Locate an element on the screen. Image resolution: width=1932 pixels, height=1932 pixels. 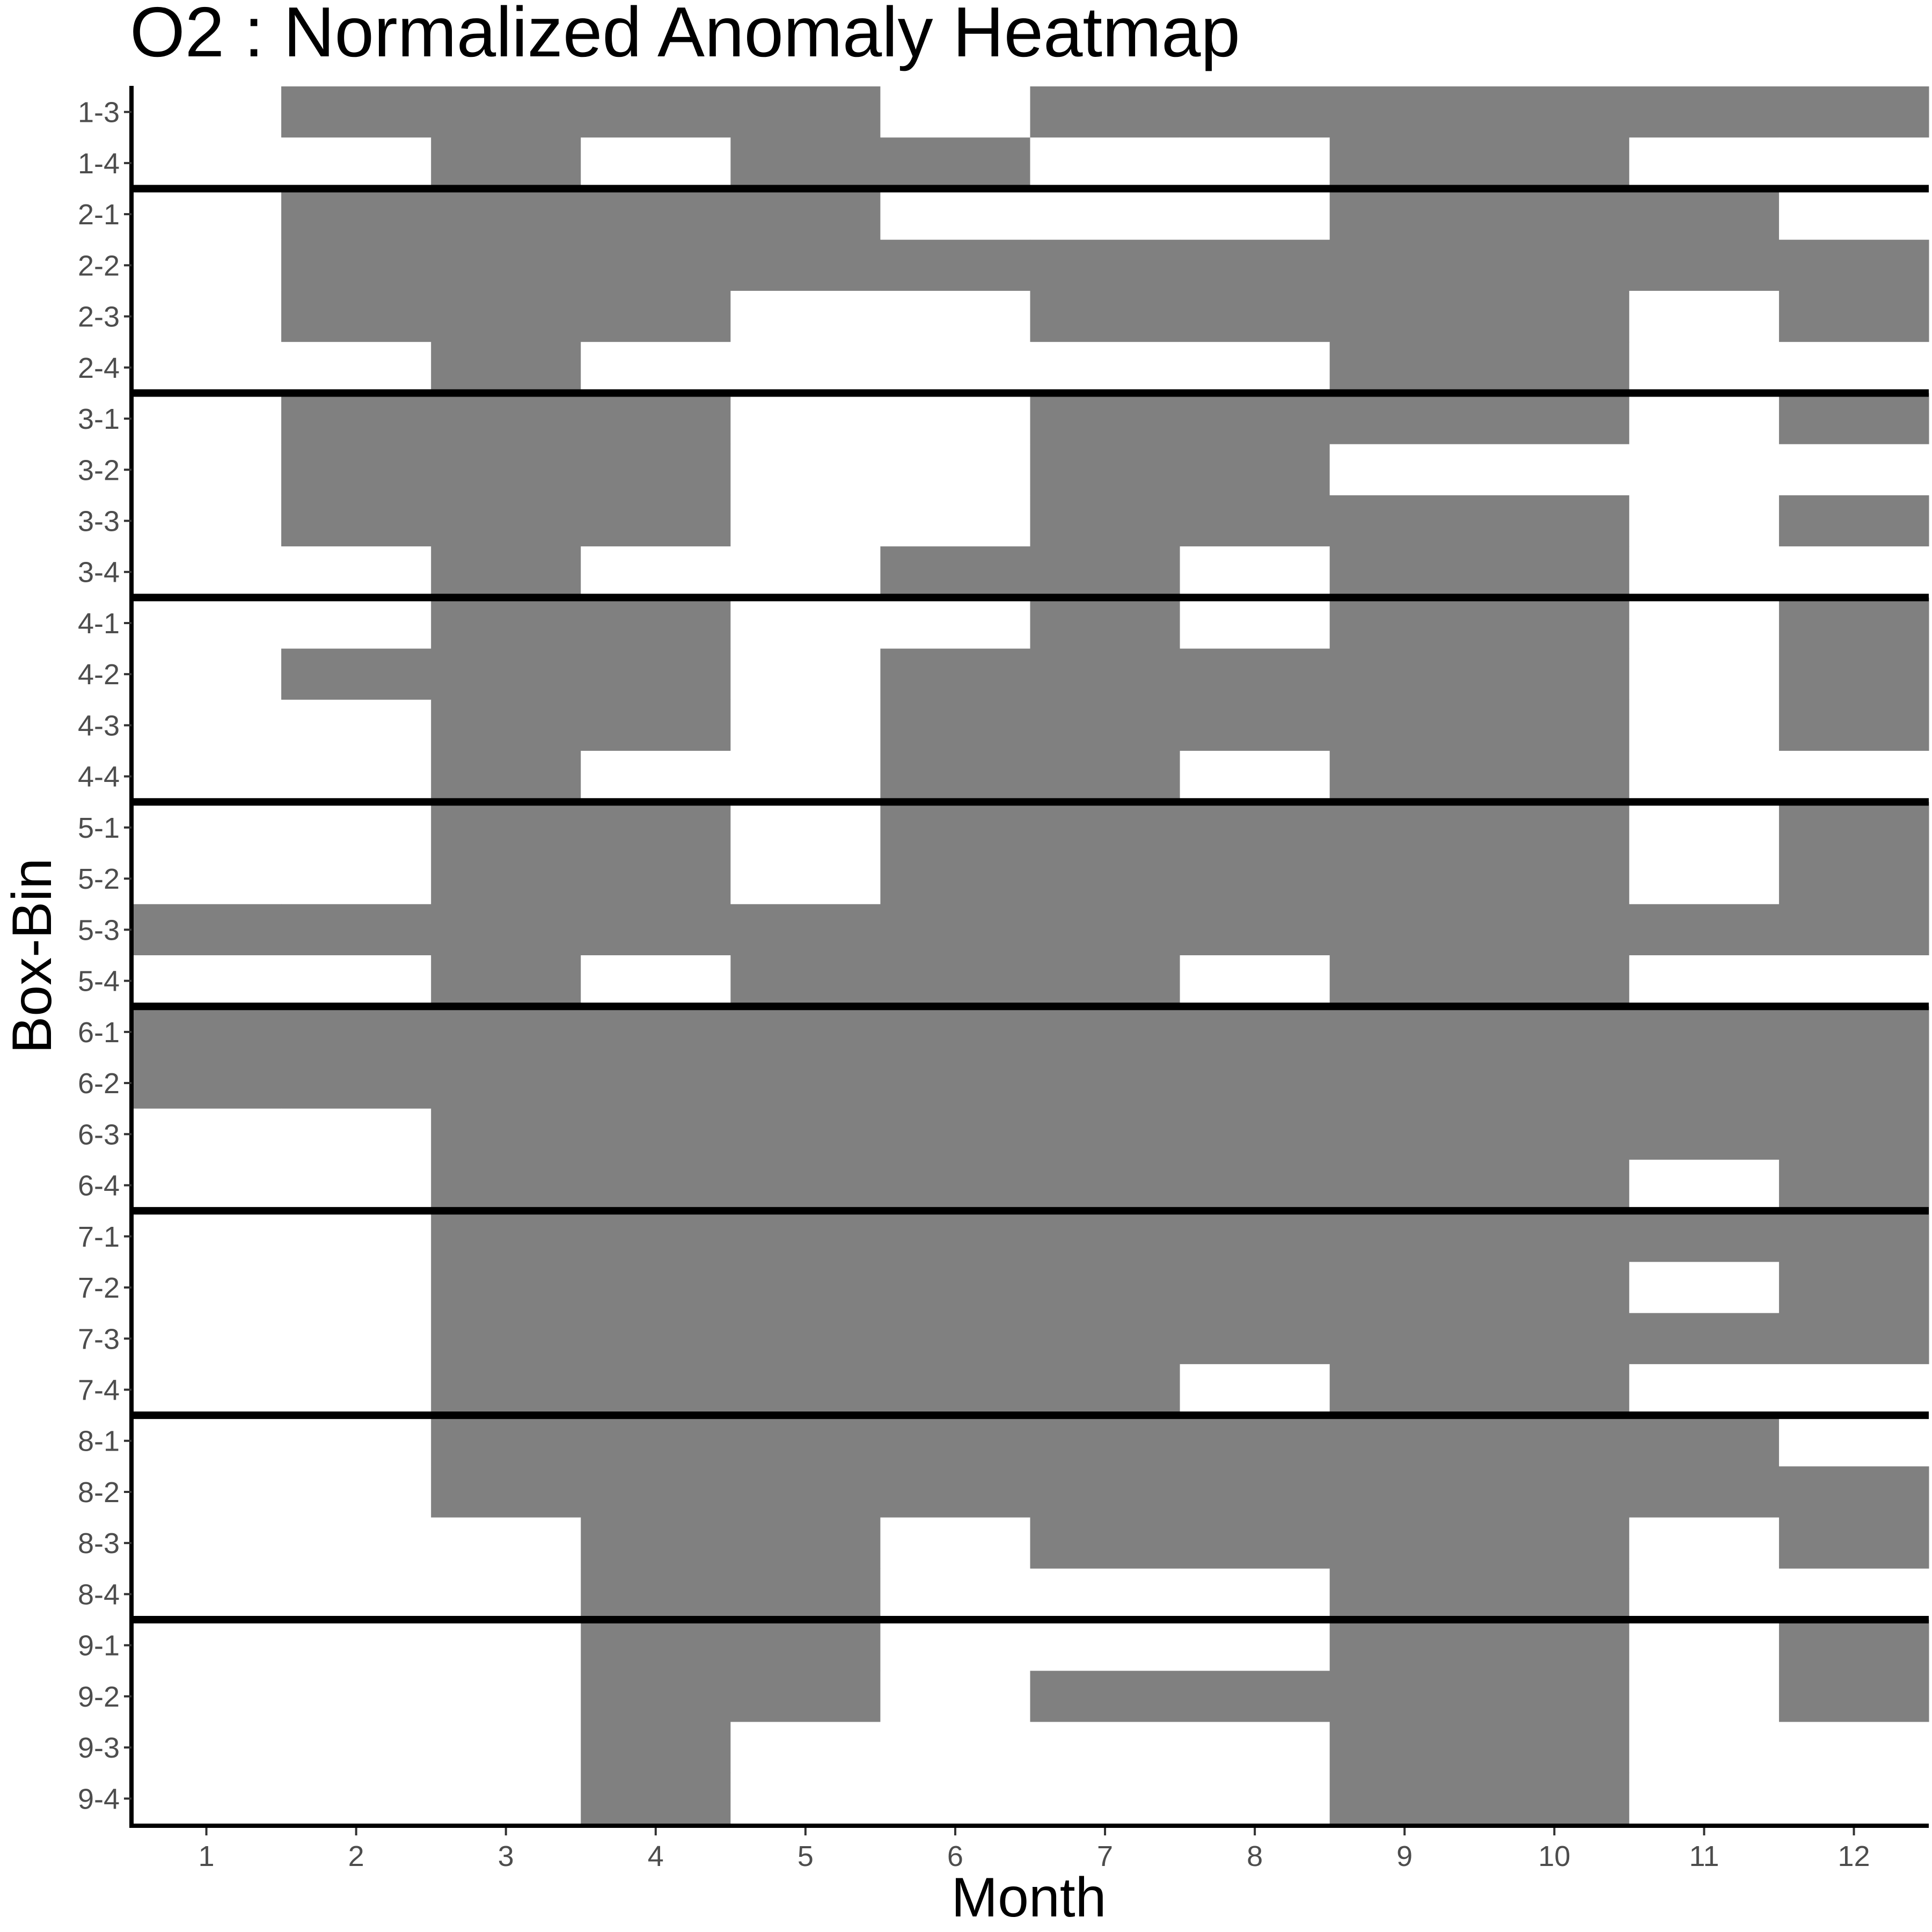
x-tick-label: 11 is located at coordinates (1704, 1856).